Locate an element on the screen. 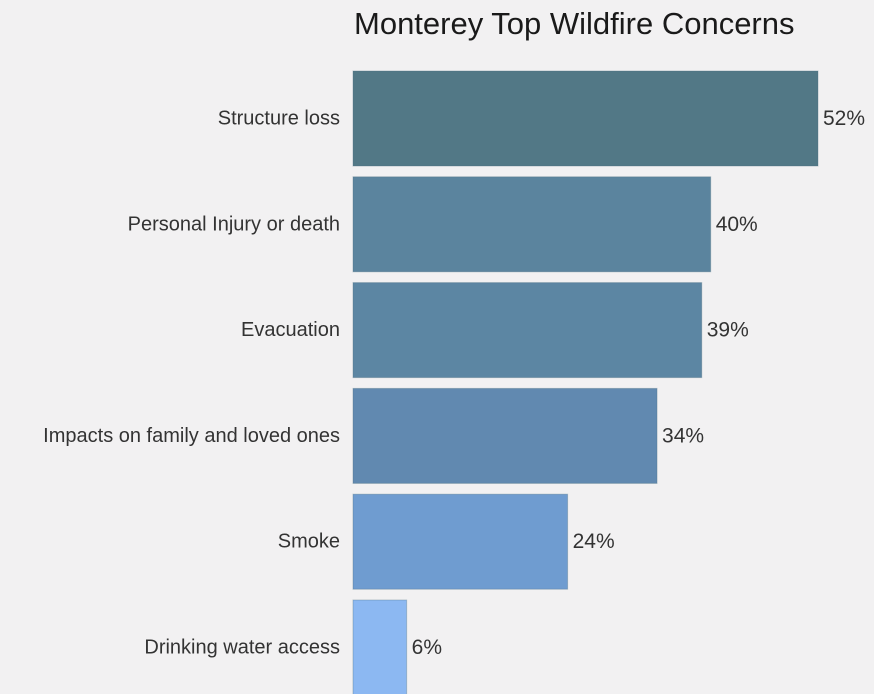  category-label: Personal Injury or death is located at coordinates (234, 224).